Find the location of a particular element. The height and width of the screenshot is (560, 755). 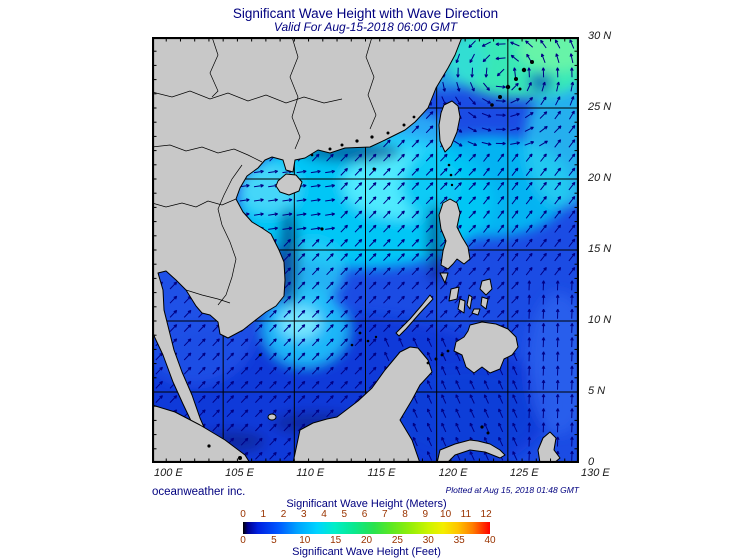

meters-tick: 12 is located at coordinates (486, 514).